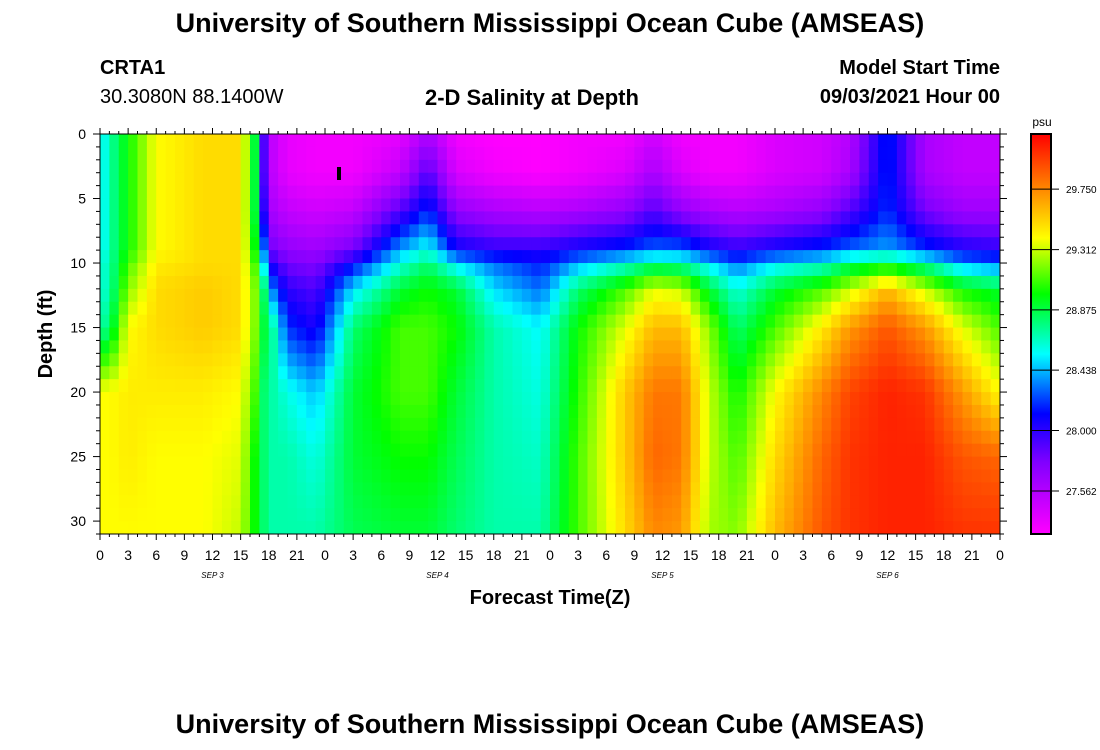  Describe the element at coordinates (82, 199) in the screenshot. I see `y-tick-label: 5` at that location.